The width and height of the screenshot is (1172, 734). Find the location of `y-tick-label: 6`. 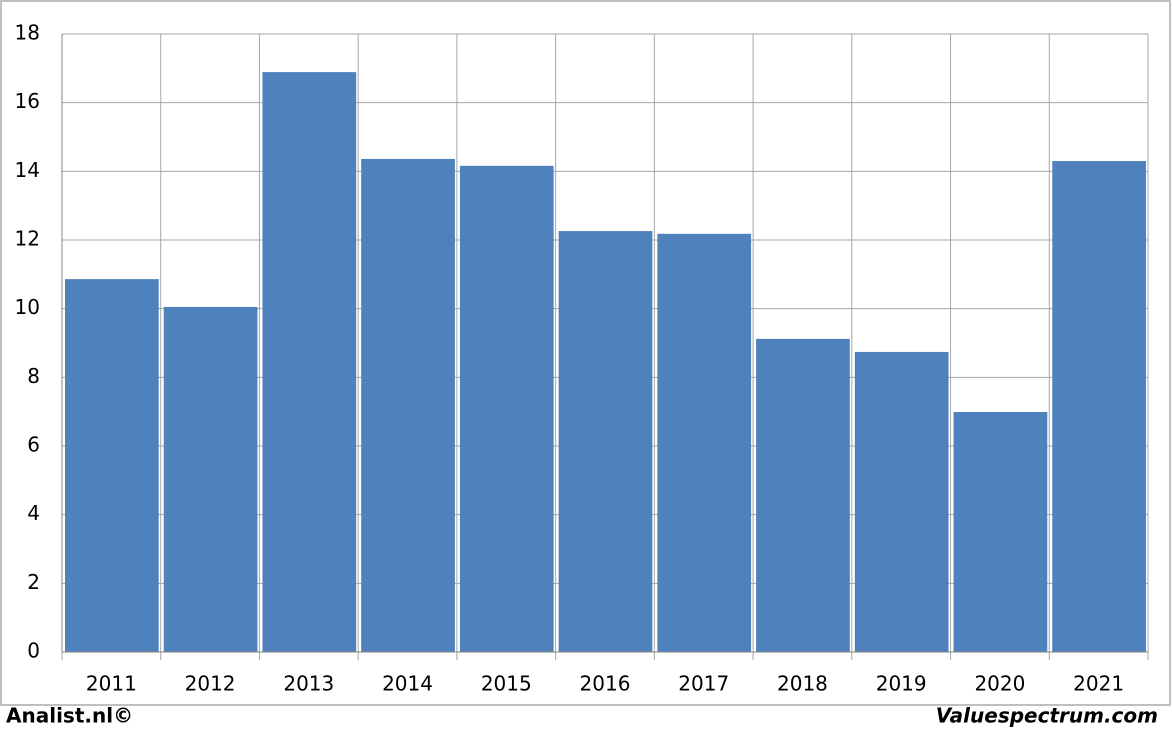

y-tick-label: 6 is located at coordinates (33, 445).